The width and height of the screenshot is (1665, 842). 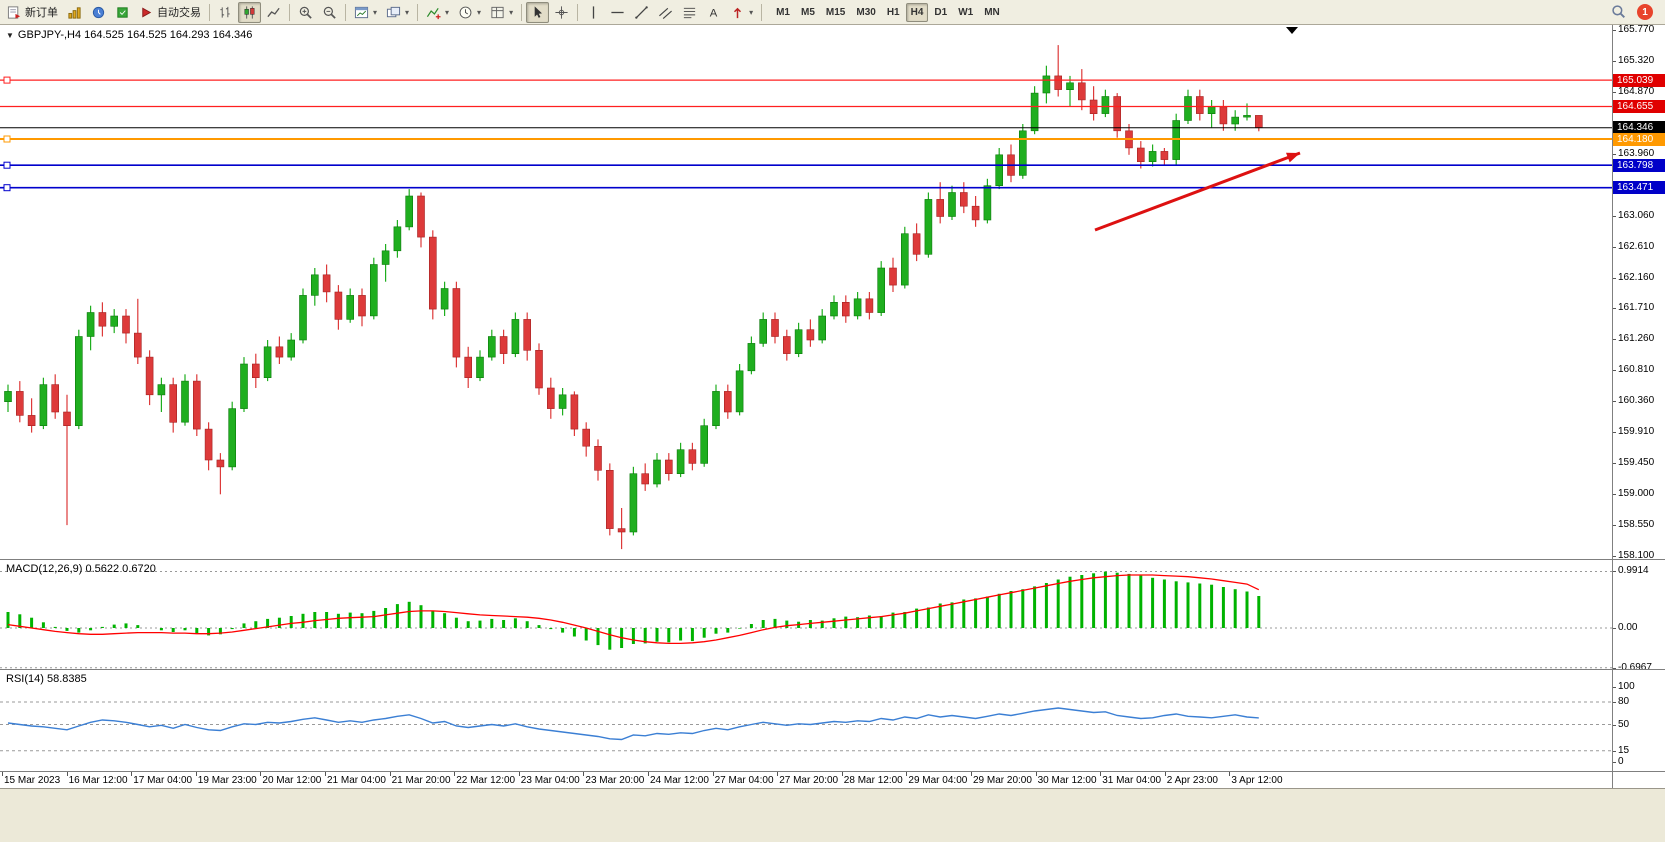 I want to click on price-axis-label: 161.260, so click(x=1636, y=339).